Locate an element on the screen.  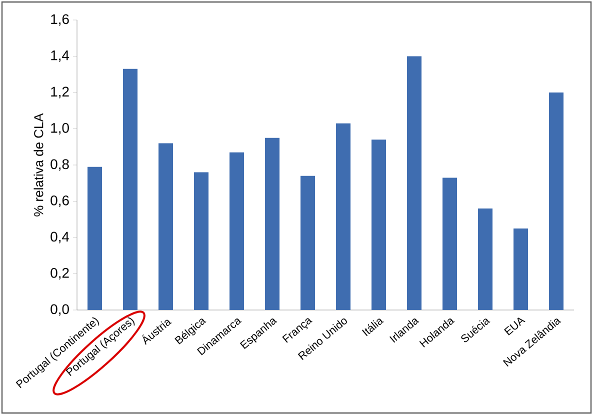
y-axis-title: % relativa de CLA is located at coordinates (39, 164).